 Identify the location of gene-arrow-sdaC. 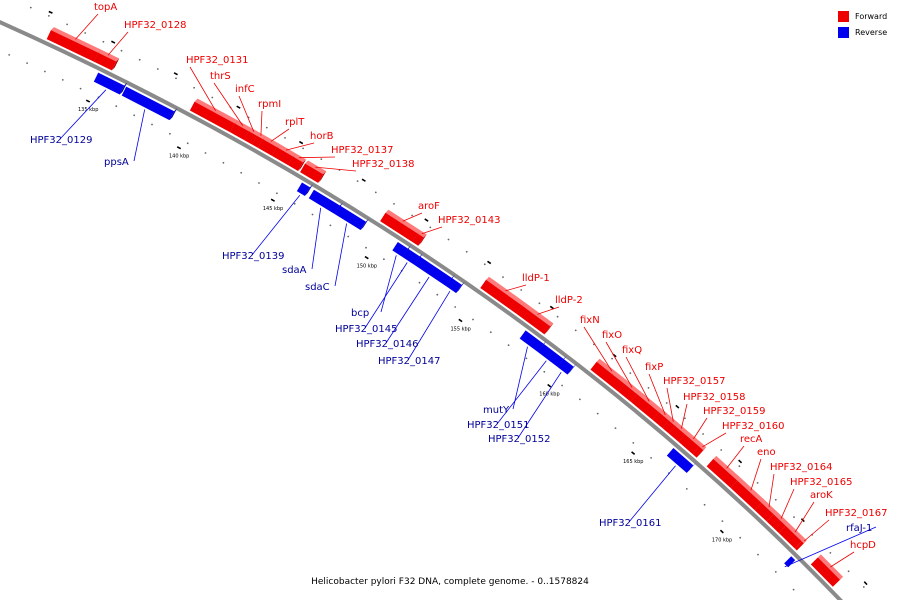
(350, 218).